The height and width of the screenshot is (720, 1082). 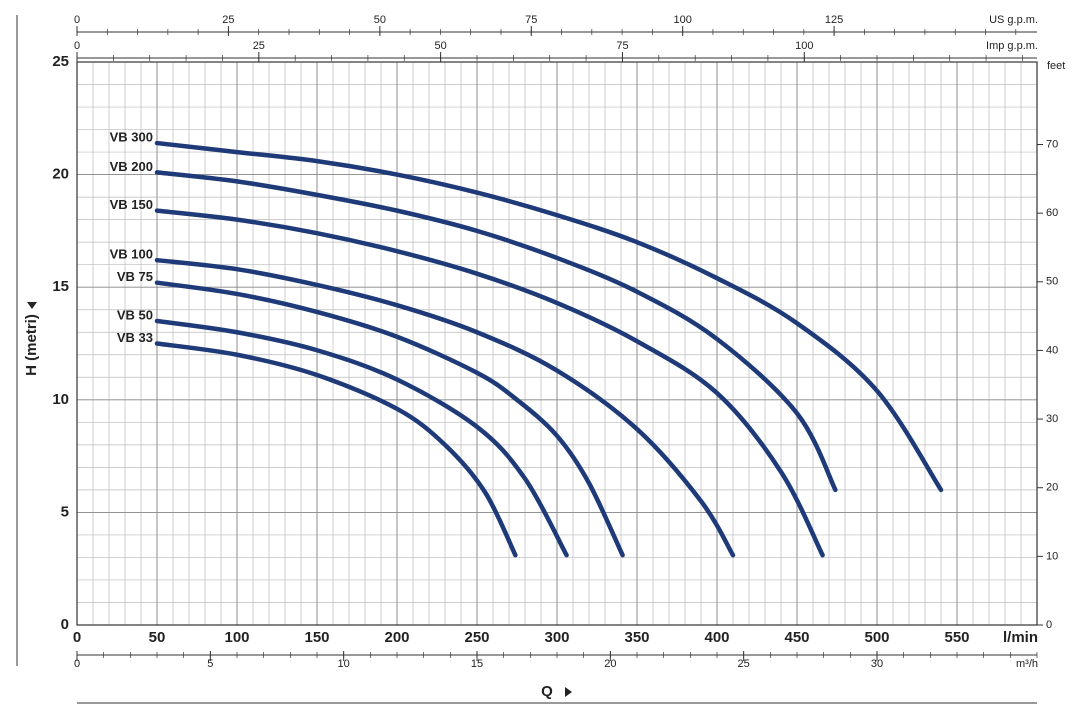 What do you see at coordinates (834, 20) in the screenshot?
I see `top-tick-label: 125` at bounding box center [834, 20].